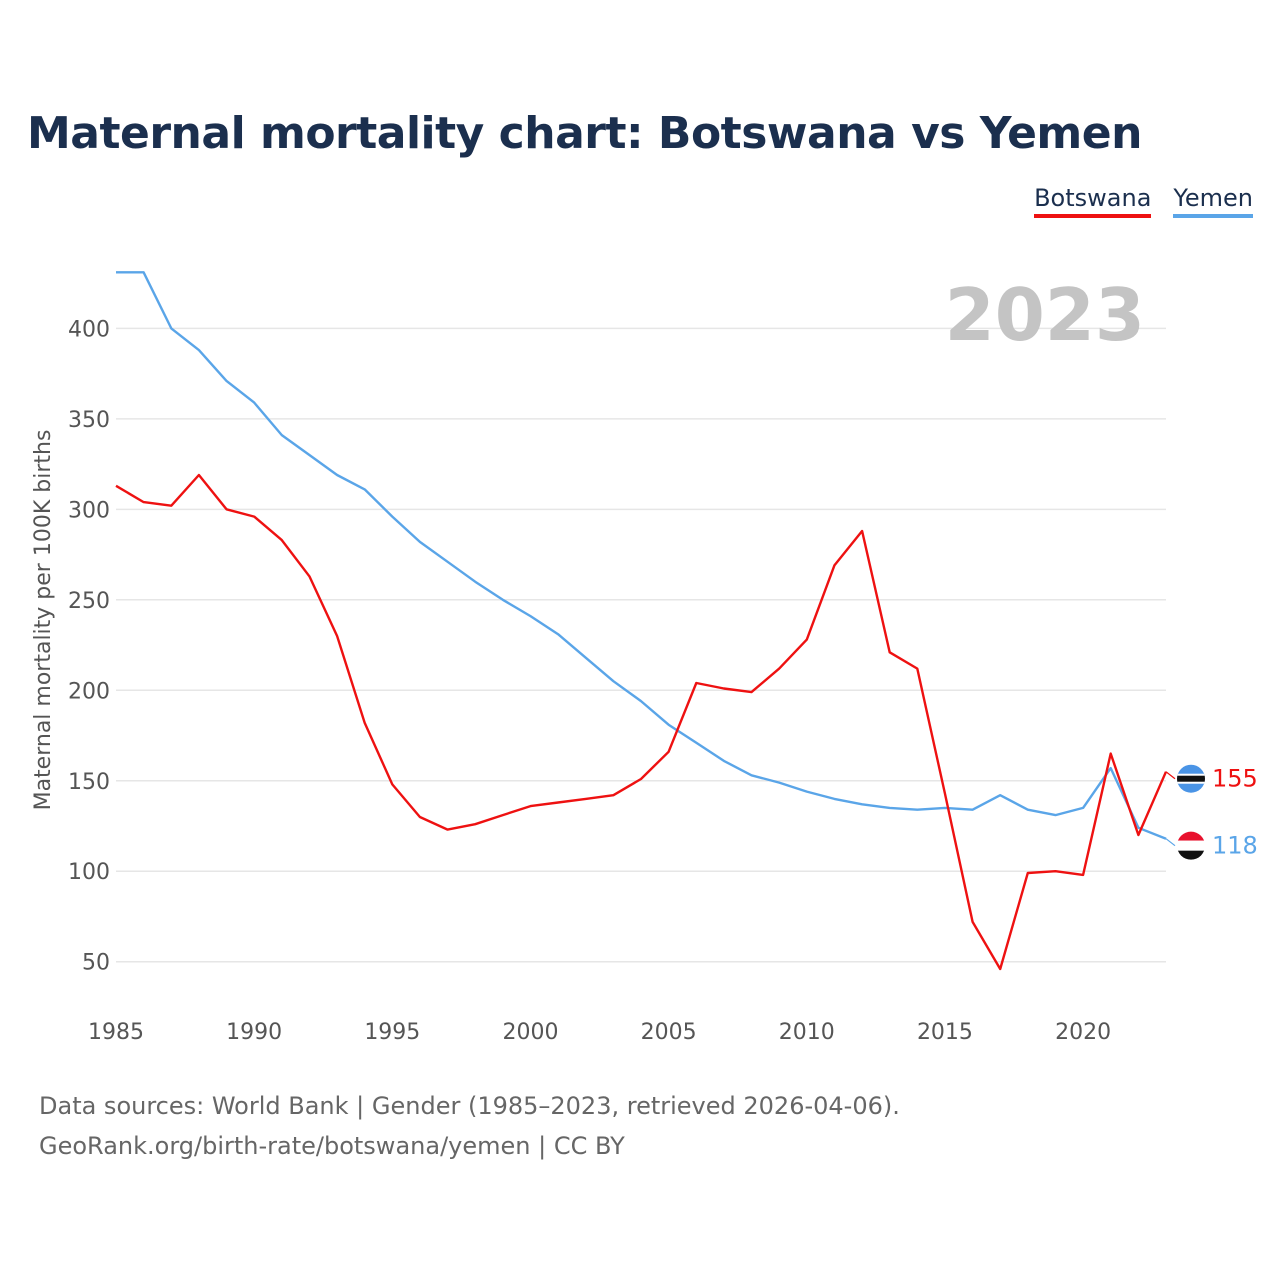 The height and width of the screenshot is (1280, 1280). Describe the element at coordinates (89, 782) in the screenshot. I see `y-tick-label: 150` at that location.